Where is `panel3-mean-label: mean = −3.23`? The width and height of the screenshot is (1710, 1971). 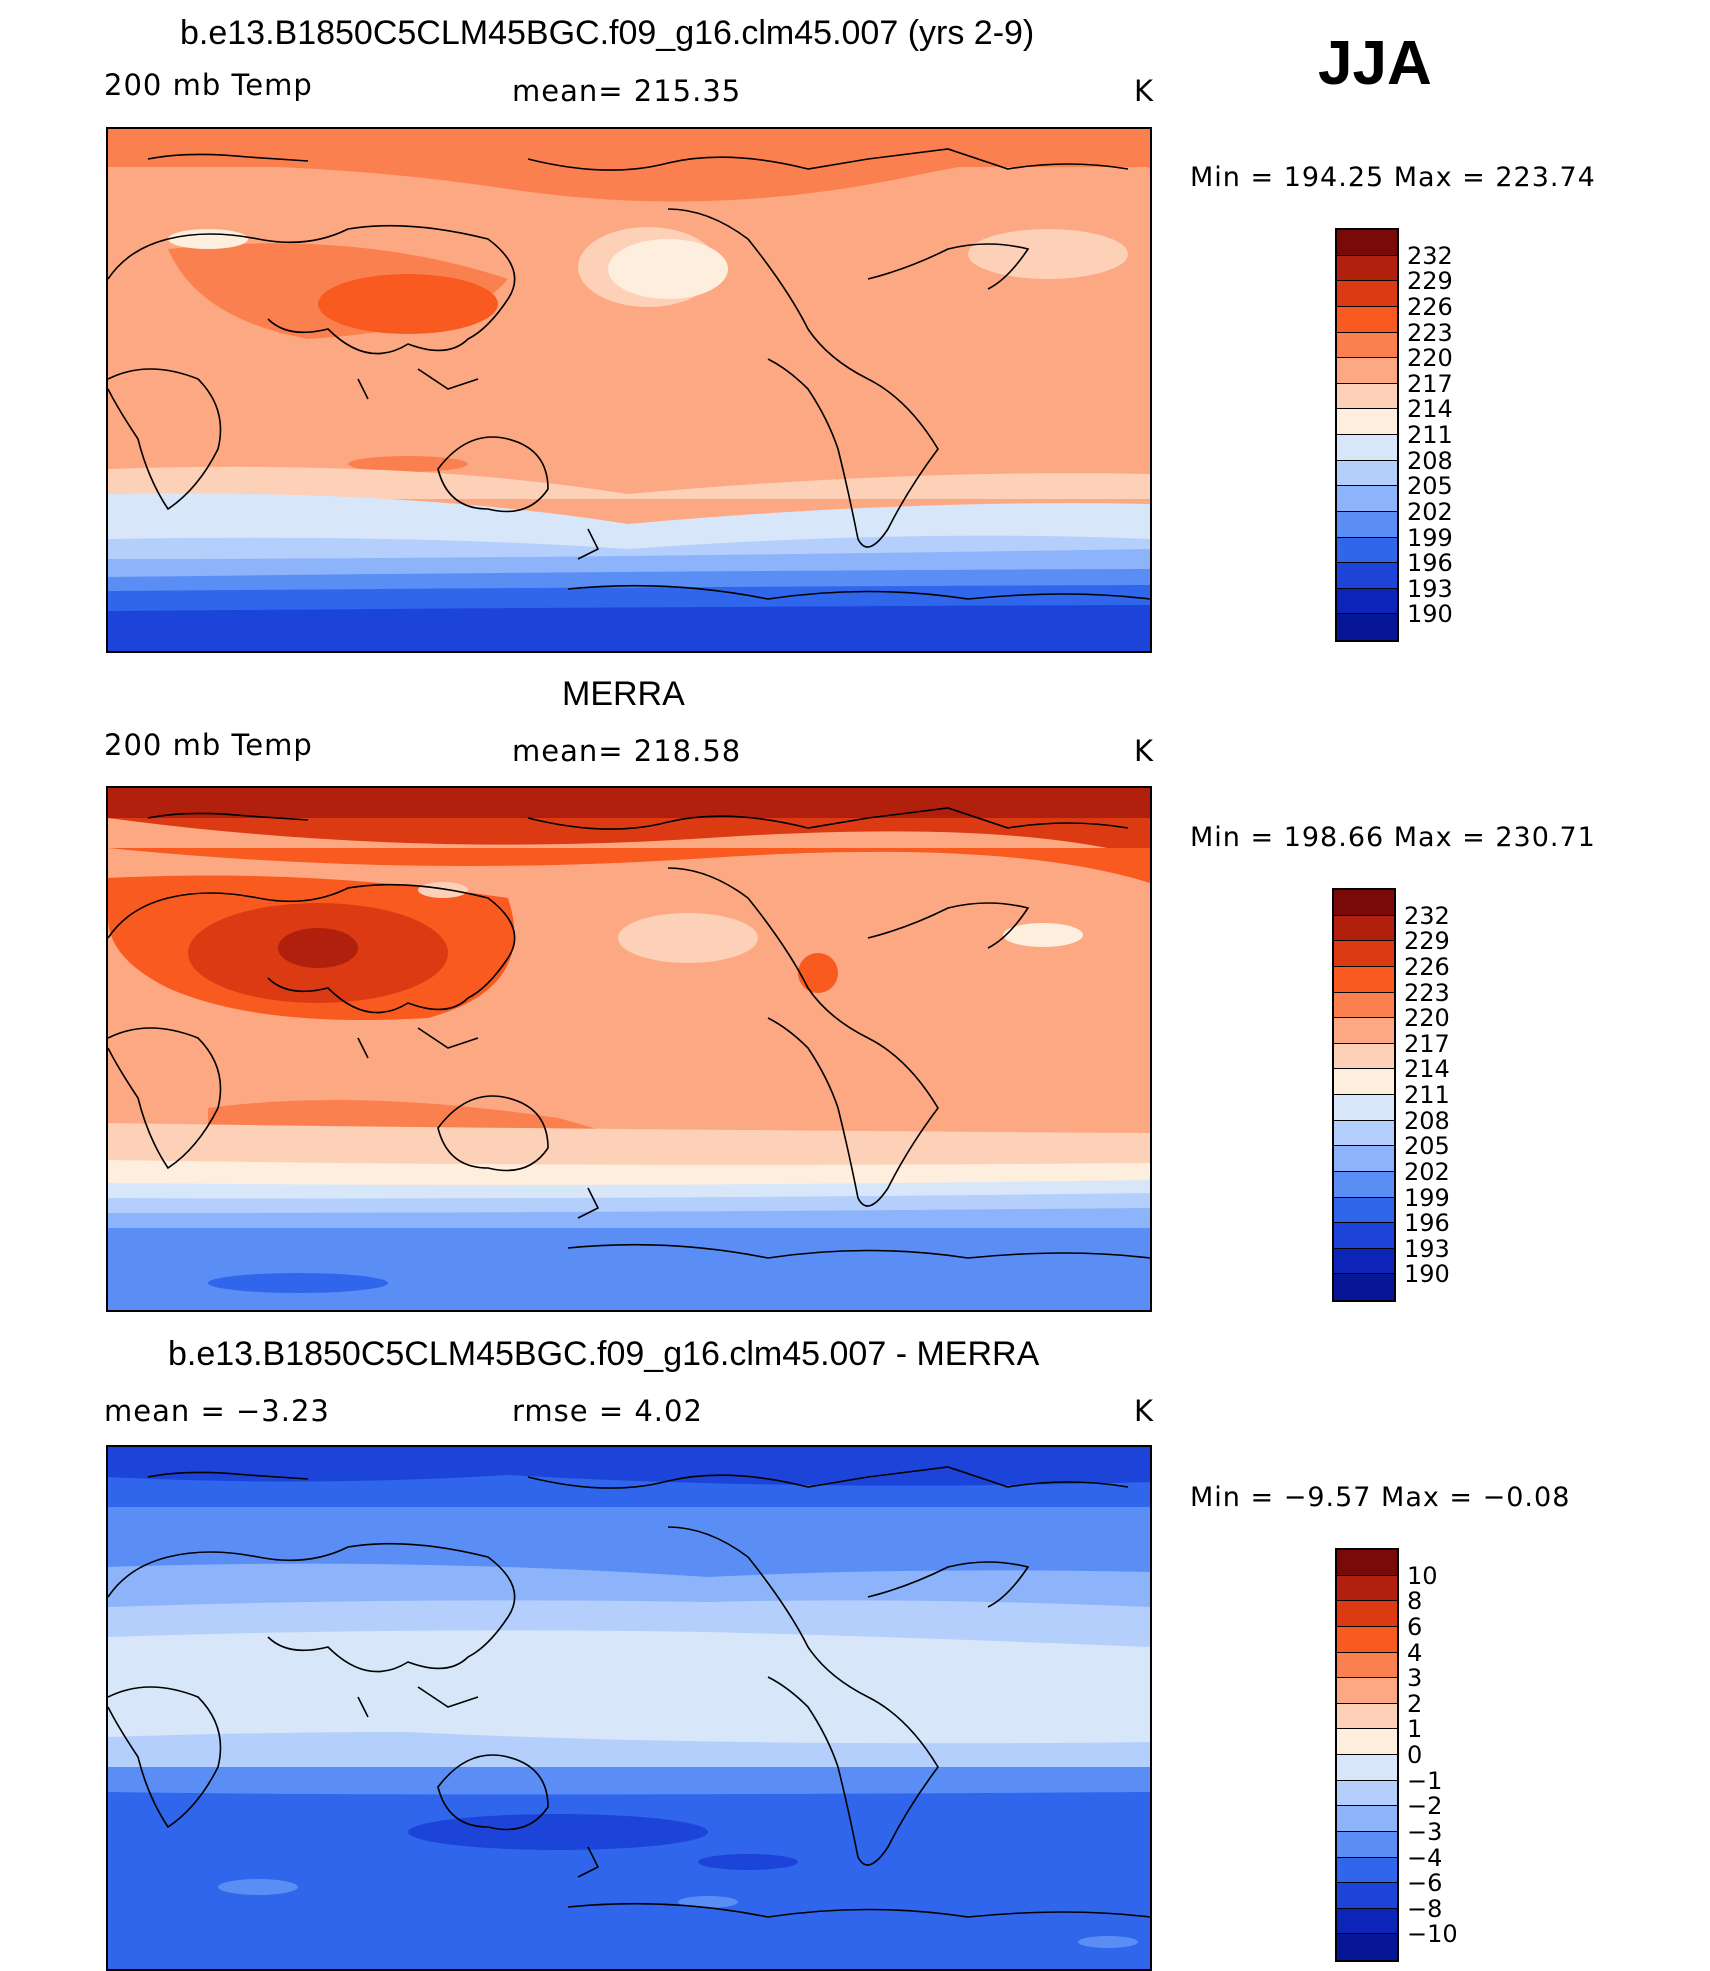 panel3-mean-label: mean = −3.23 is located at coordinates (217, 1411).